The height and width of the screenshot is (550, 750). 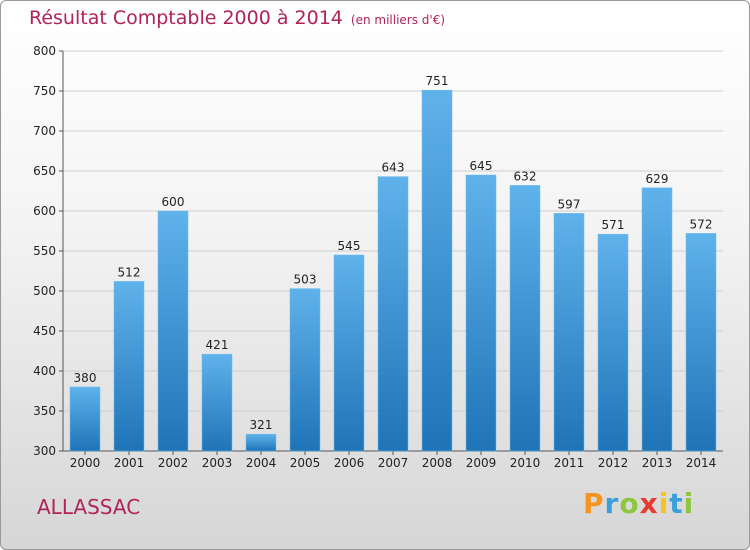 What do you see at coordinates (261, 425) in the screenshot?
I see `bar-value-label: 321` at bounding box center [261, 425].